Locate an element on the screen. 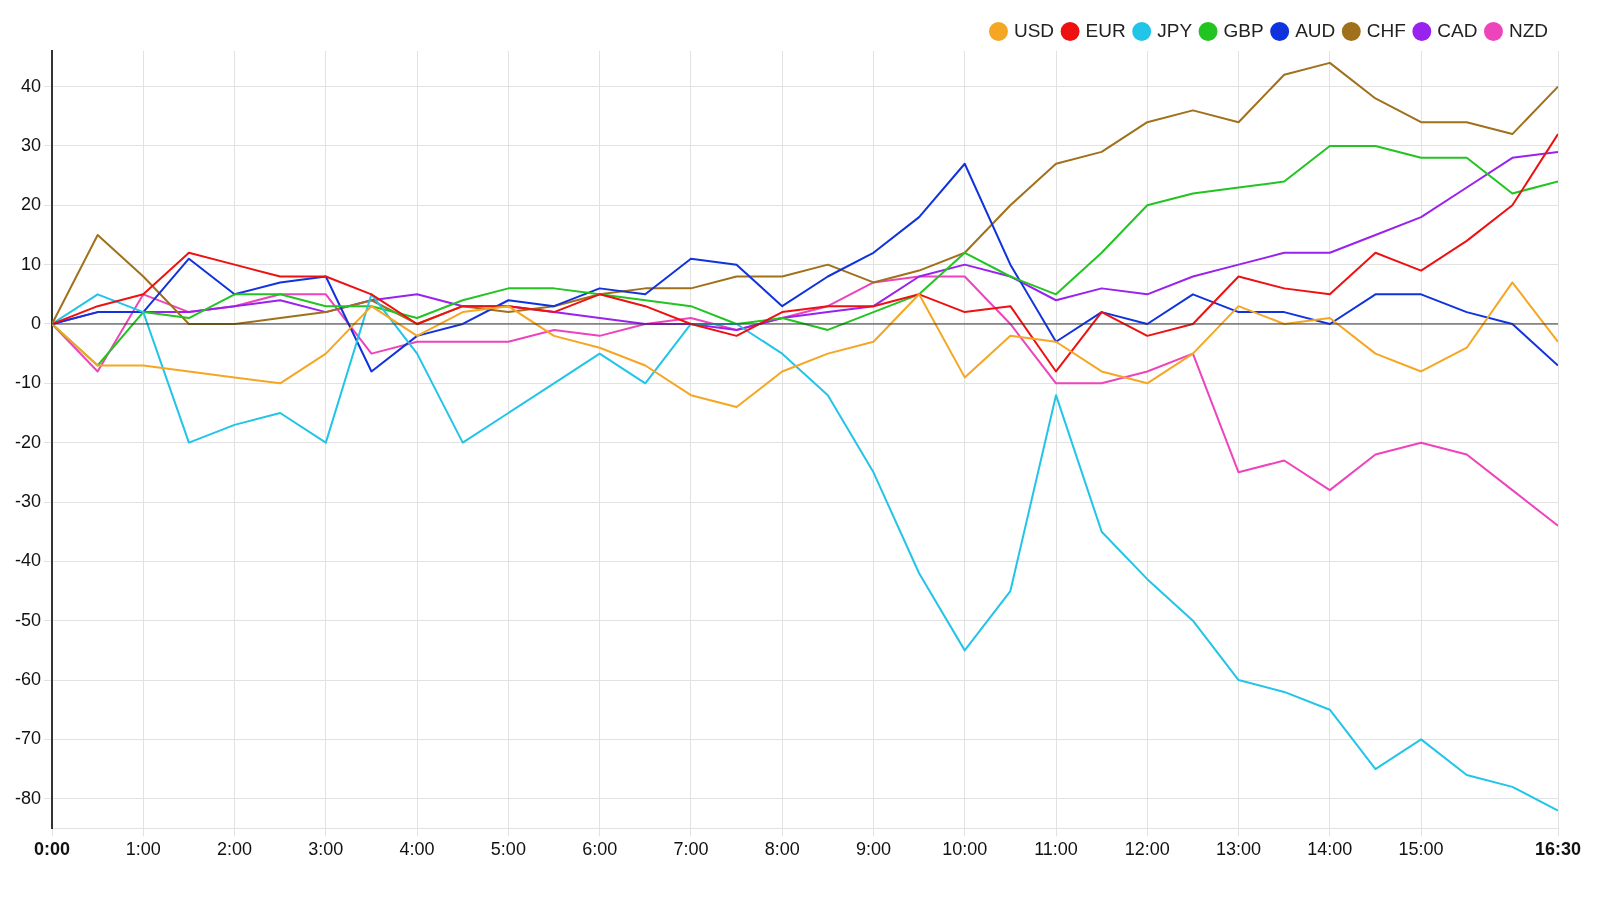  x-tick-label: 9:00 is located at coordinates (873, 849).